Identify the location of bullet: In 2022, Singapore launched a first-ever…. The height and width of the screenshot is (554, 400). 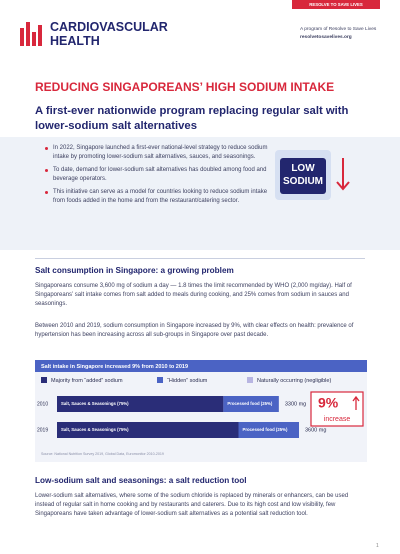
(159, 152).